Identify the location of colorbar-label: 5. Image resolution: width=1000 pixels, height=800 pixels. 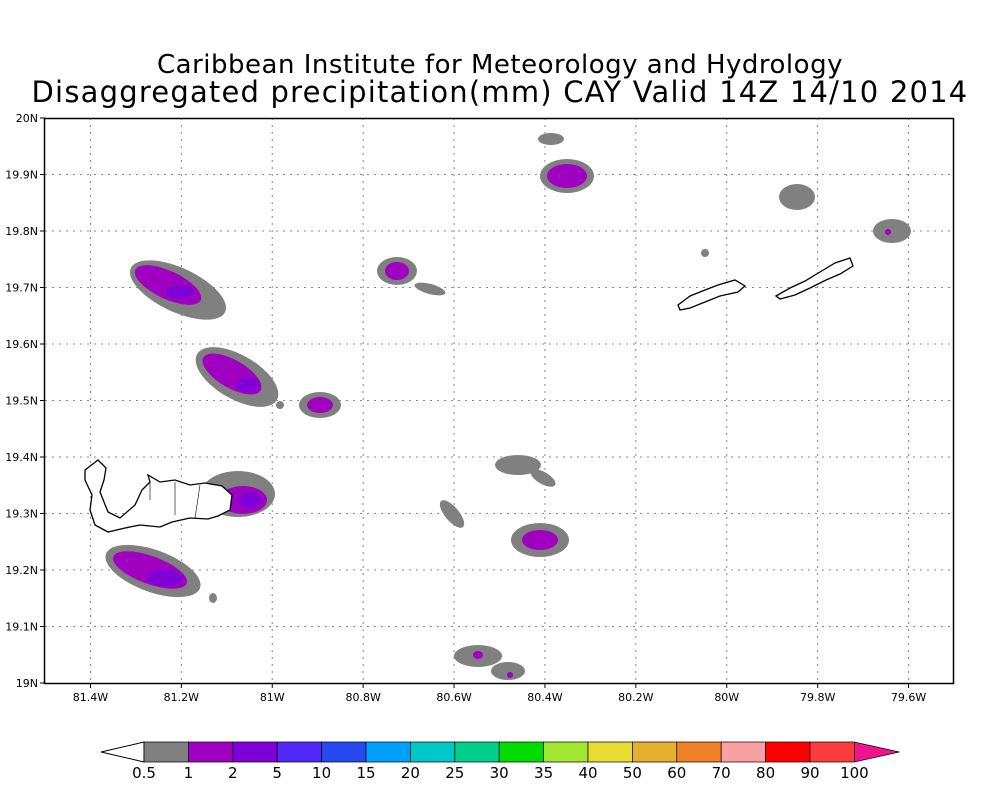
(277, 773).